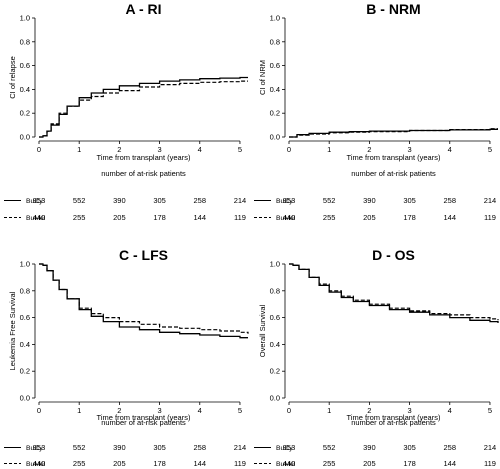 The width and height of the screenshot is (500, 469). What do you see at coordinates (262, 330) in the screenshot?
I see `y-axis-label: Overall Survival` at bounding box center [262, 330].